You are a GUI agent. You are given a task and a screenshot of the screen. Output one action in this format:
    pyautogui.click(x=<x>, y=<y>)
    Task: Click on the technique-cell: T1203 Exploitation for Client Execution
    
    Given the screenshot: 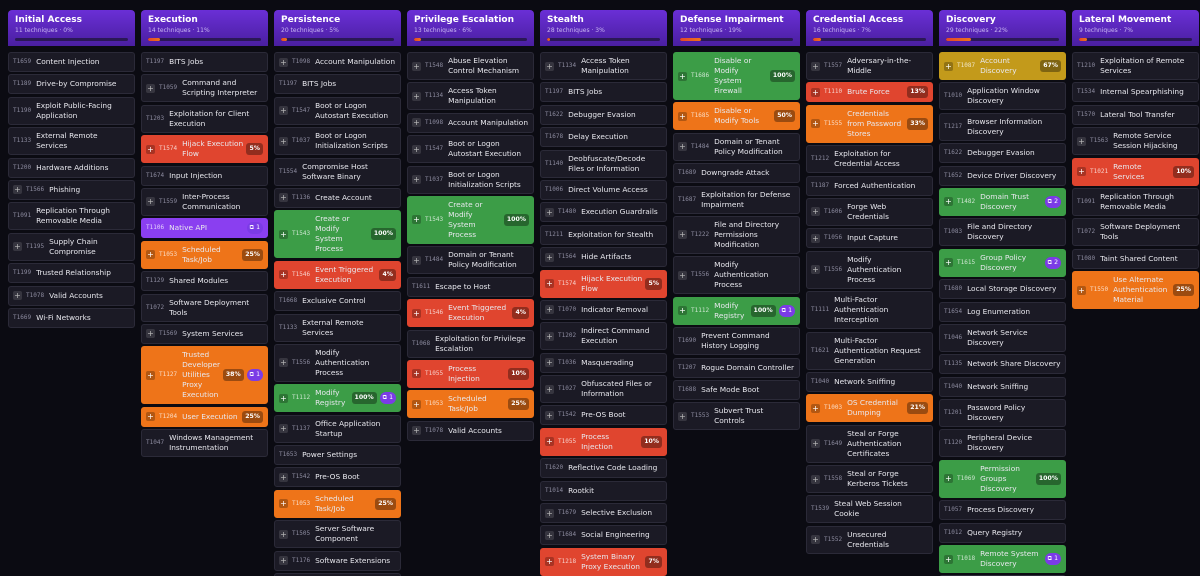 What is the action you would take?
    pyautogui.click(x=204, y=118)
    